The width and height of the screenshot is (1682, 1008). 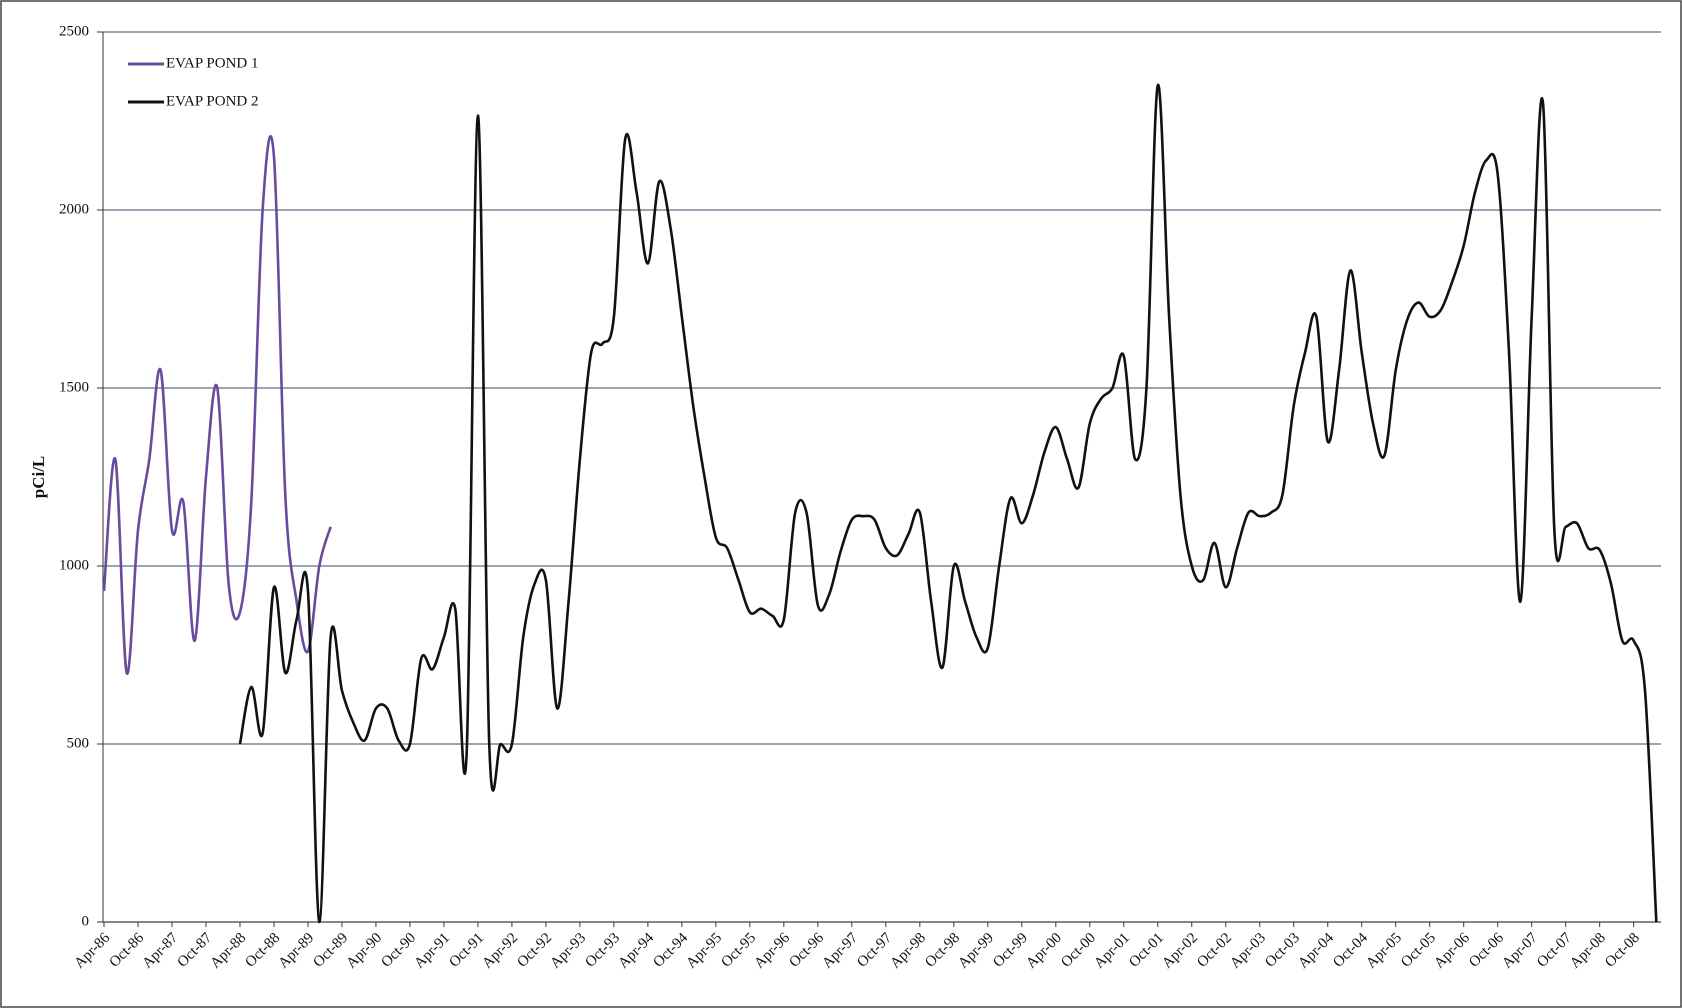 What do you see at coordinates (38, 477) in the screenshot?
I see `y-axis-title: pCi/L` at bounding box center [38, 477].